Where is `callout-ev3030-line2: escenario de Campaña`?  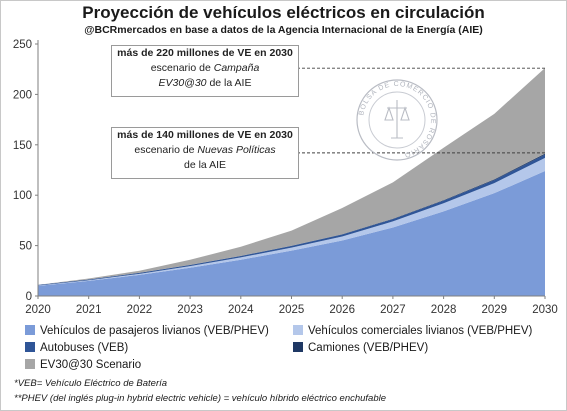 callout-ev3030-line2: escenario de Campaña is located at coordinates (205, 68).